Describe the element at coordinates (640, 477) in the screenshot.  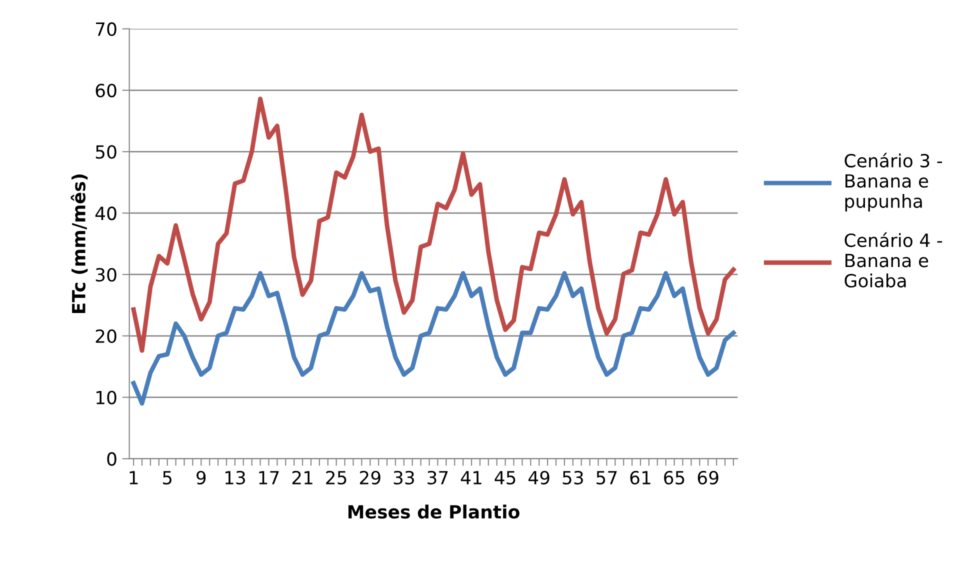
I see `x-tick-label: 61` at that location.